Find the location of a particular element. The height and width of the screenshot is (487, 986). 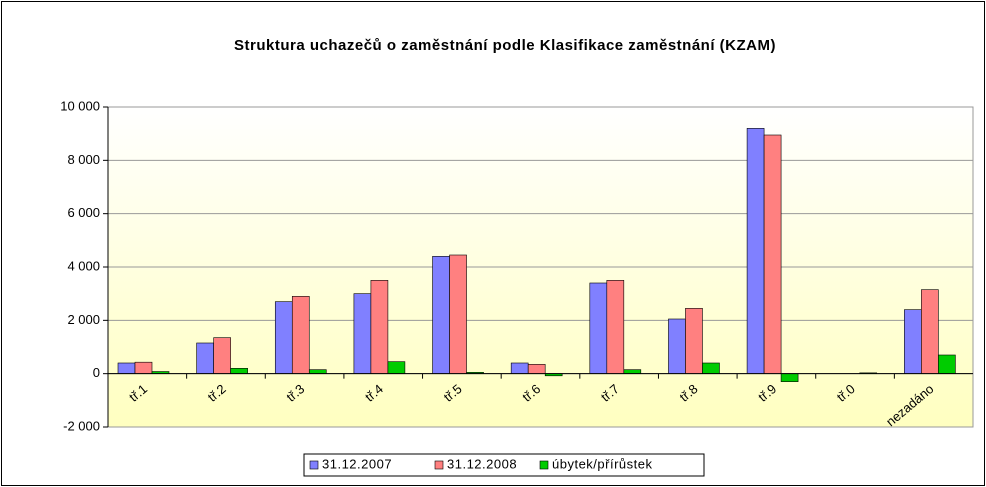

y-tick-label: 2 000 is located at coordinates (83, 319).